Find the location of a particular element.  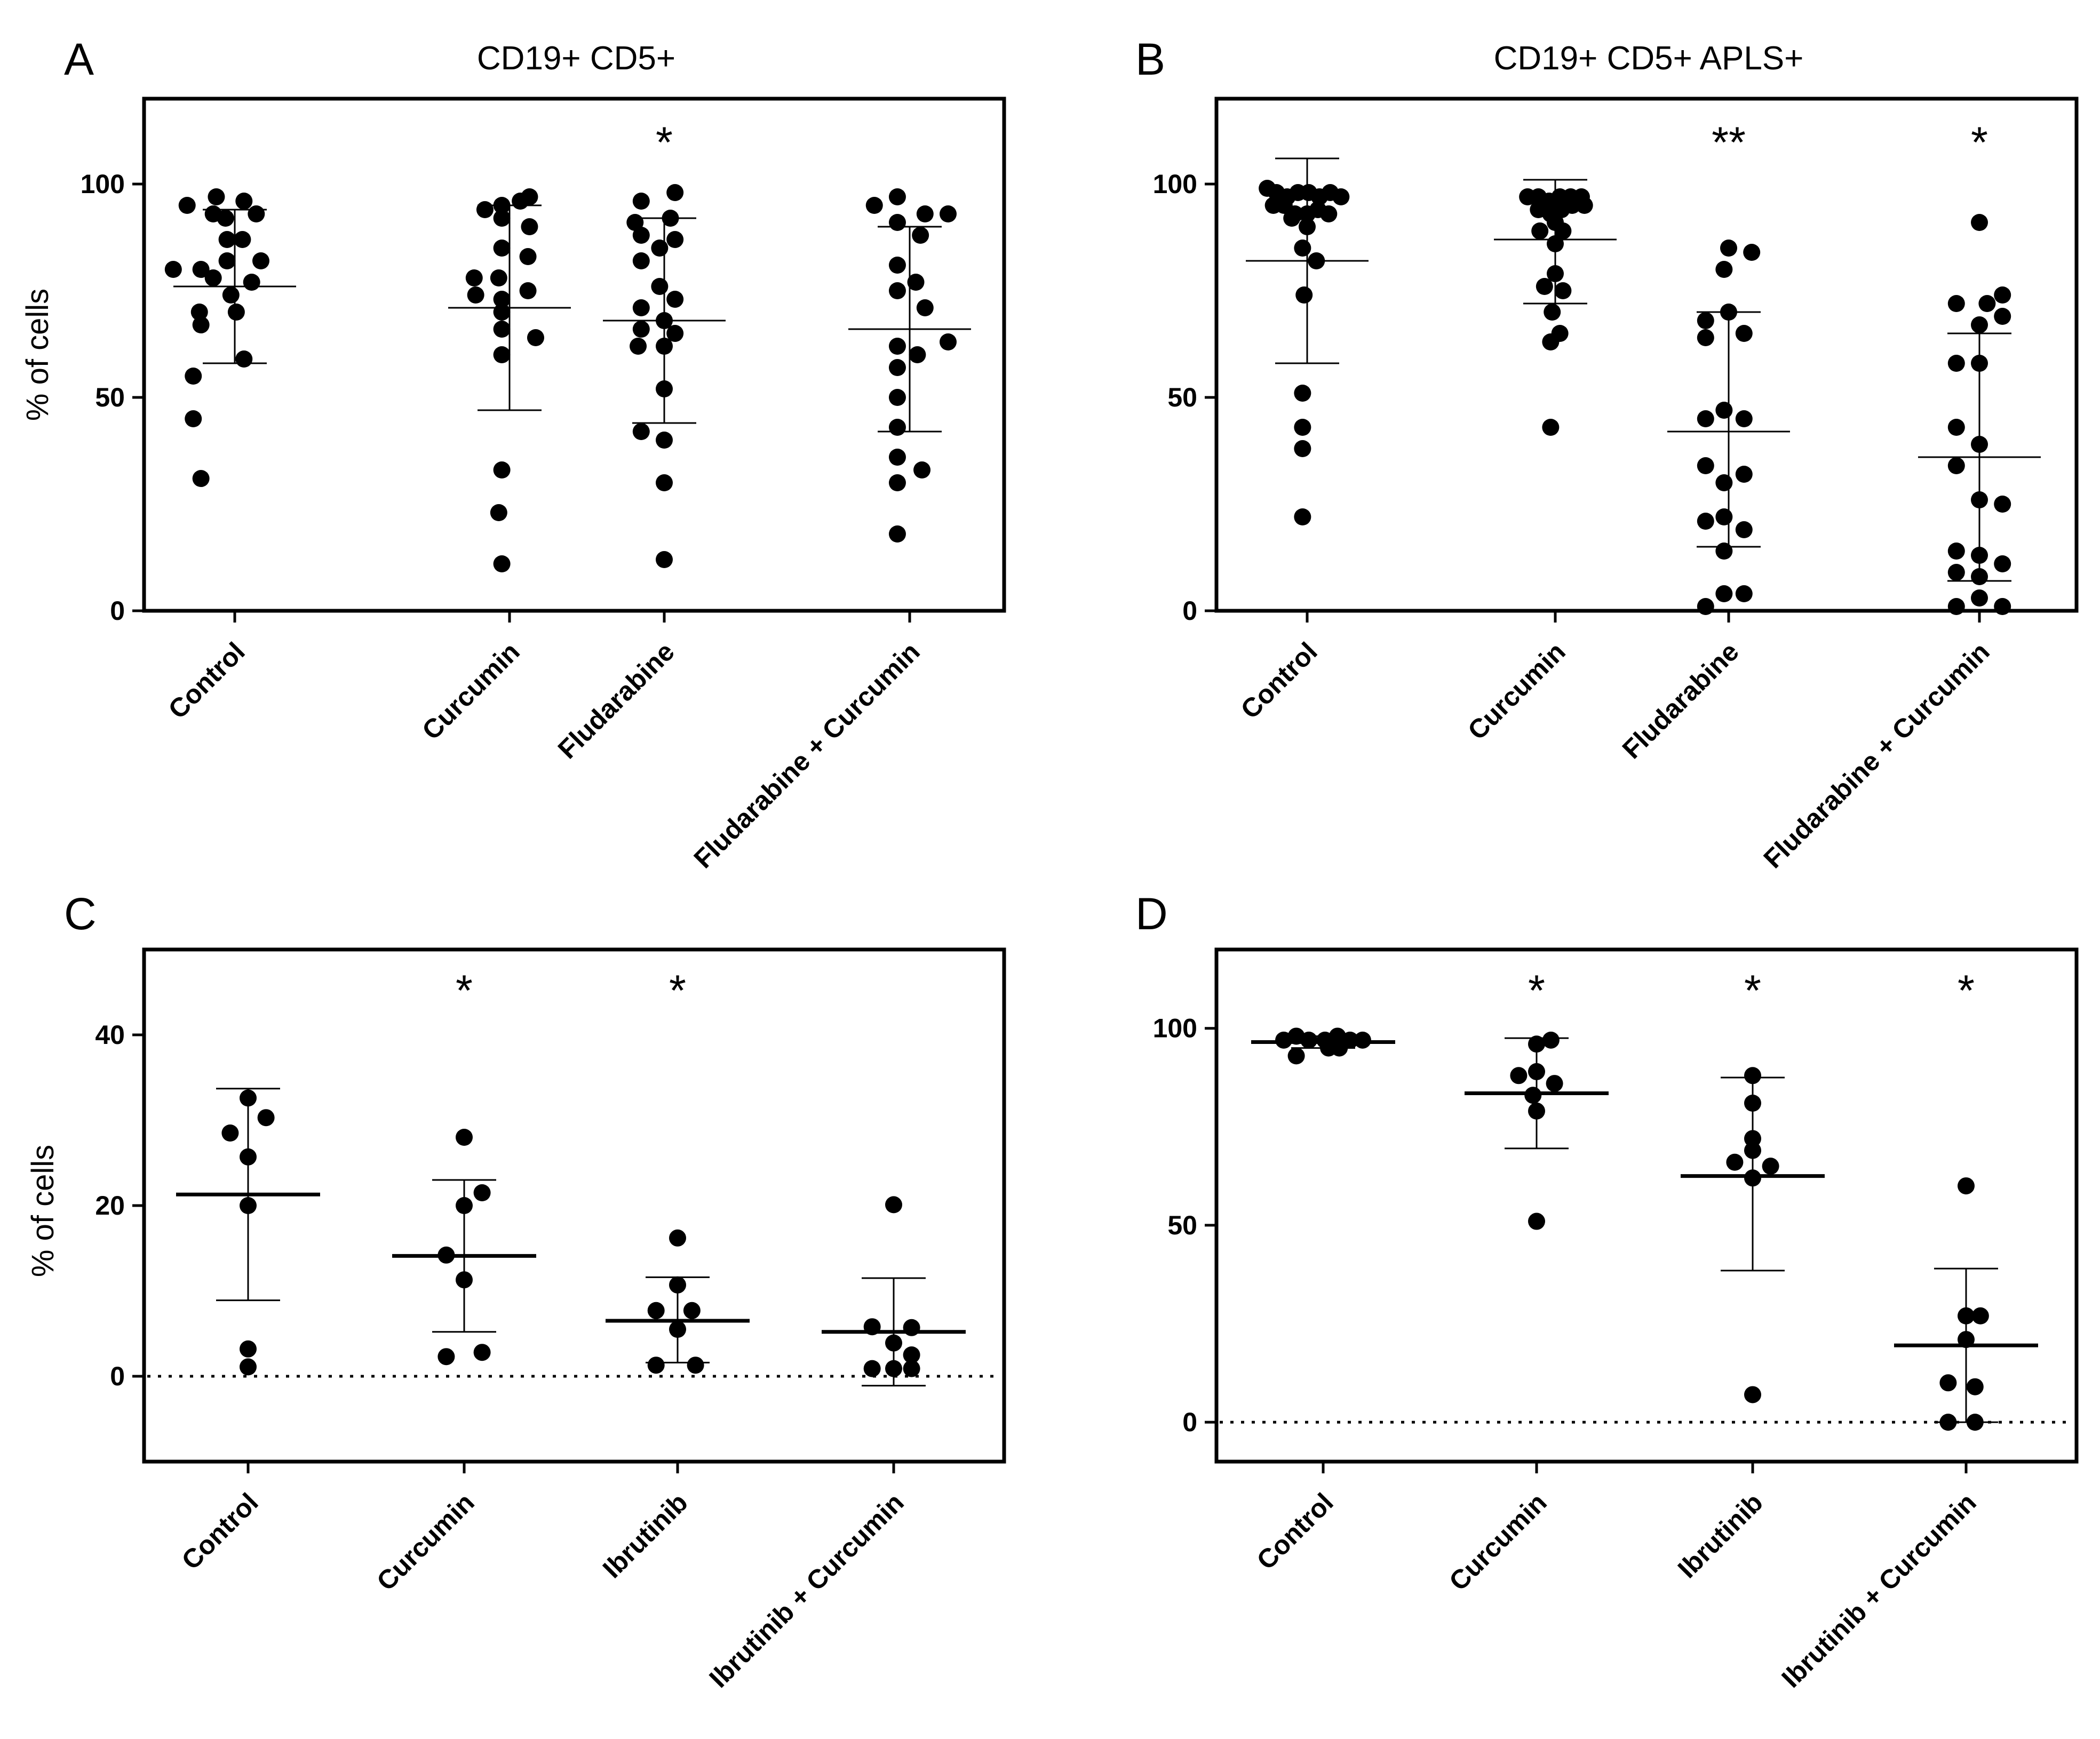

panel-d-letter: D is located at coordinates (1152, 914).